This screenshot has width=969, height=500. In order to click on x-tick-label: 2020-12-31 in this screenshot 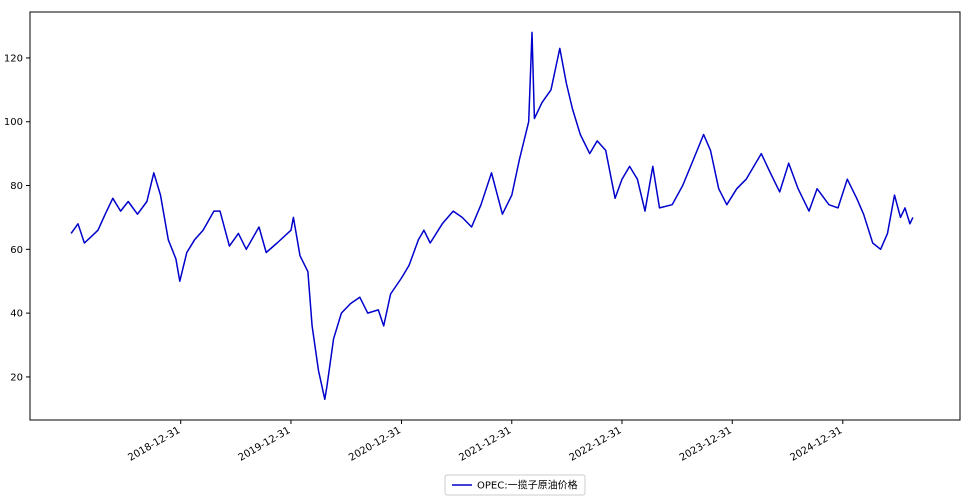, I will do `click(375, 444)`.